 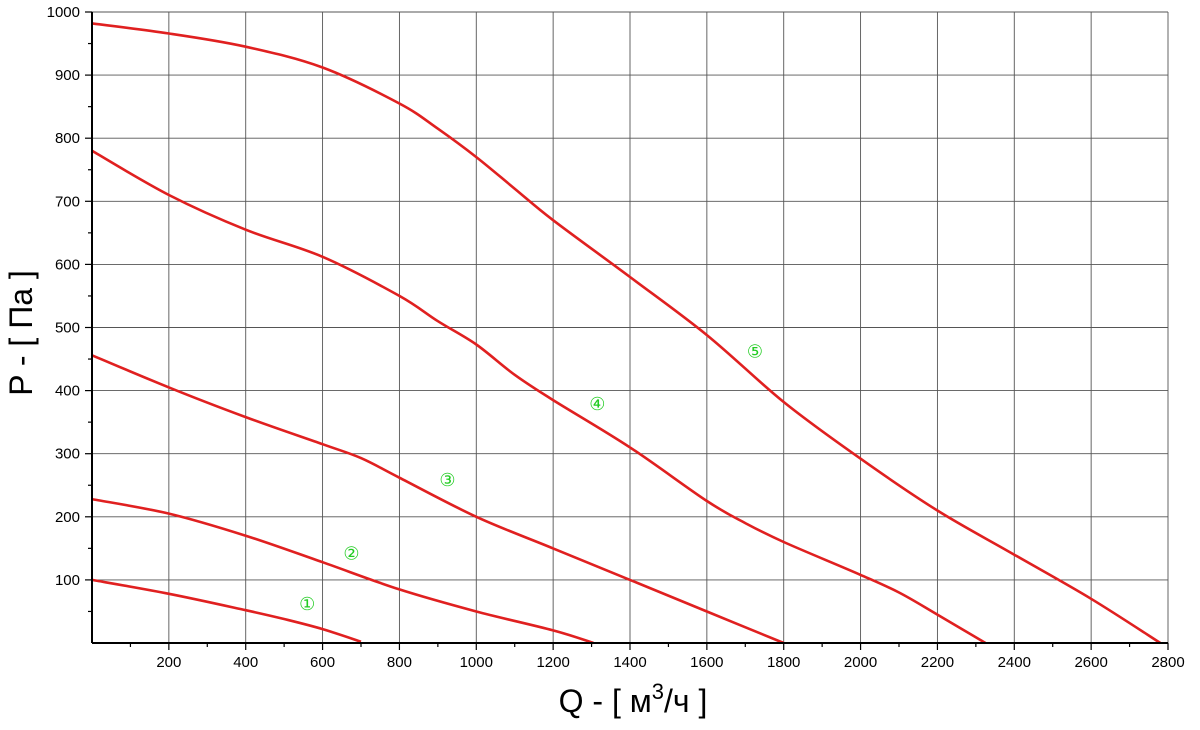 What do you see at coordinates (67, 328) in the screenshot?
I see `y-tick-label: 500` at bounding box center [67, 328].